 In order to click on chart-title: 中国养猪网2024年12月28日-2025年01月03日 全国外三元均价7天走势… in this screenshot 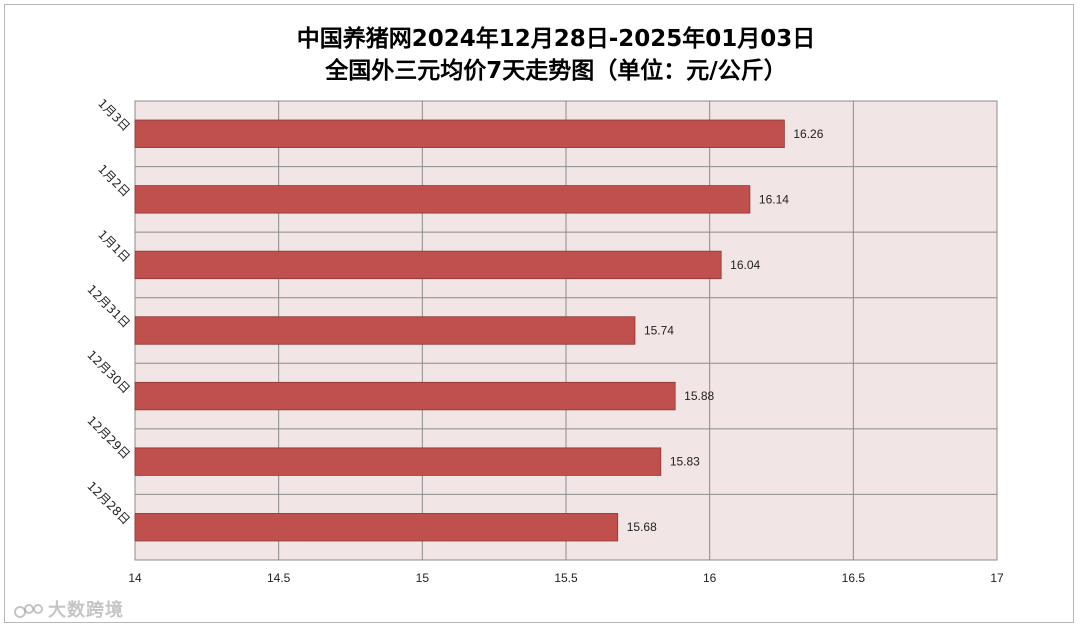, I will do `click(556, 54)`.